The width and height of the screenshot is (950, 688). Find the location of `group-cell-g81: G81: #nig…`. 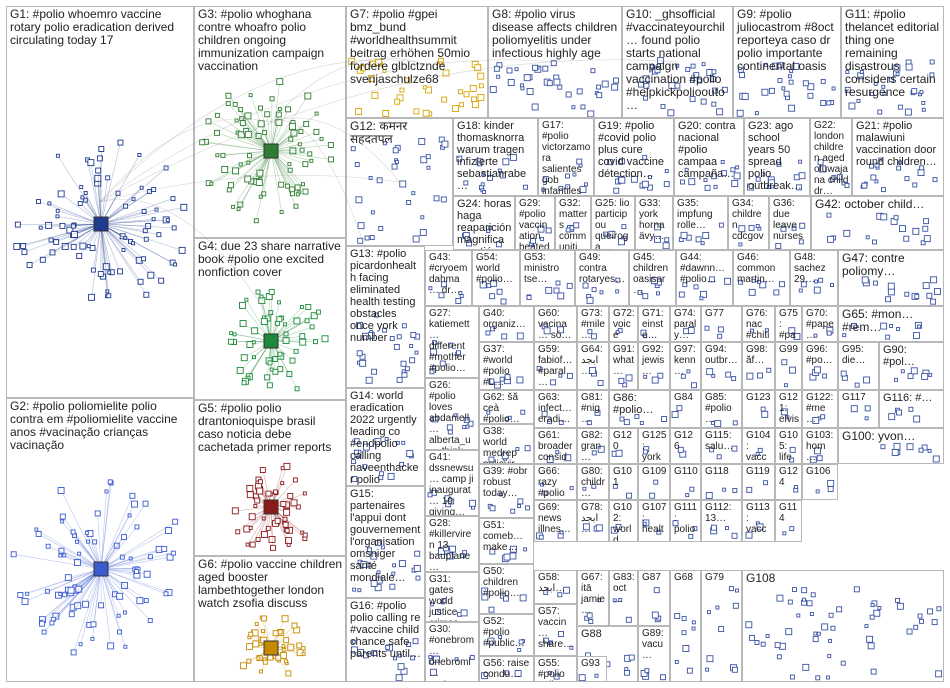

group-cell-g81: G81: #nig… is located at coordinates (593, 409).